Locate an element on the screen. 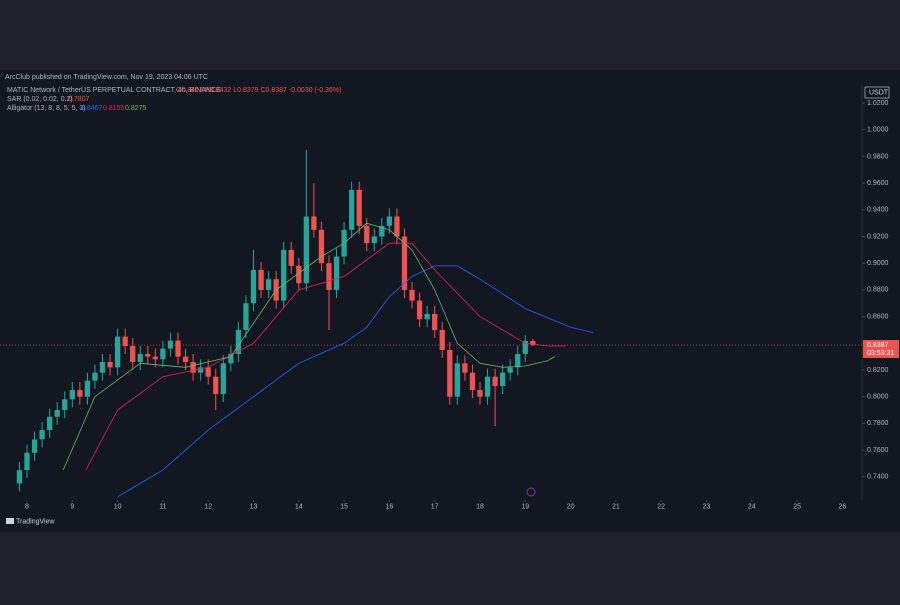 This screenshot has height=605, width=900. x-tick-label: 9 is located at coordinates (72, 506).